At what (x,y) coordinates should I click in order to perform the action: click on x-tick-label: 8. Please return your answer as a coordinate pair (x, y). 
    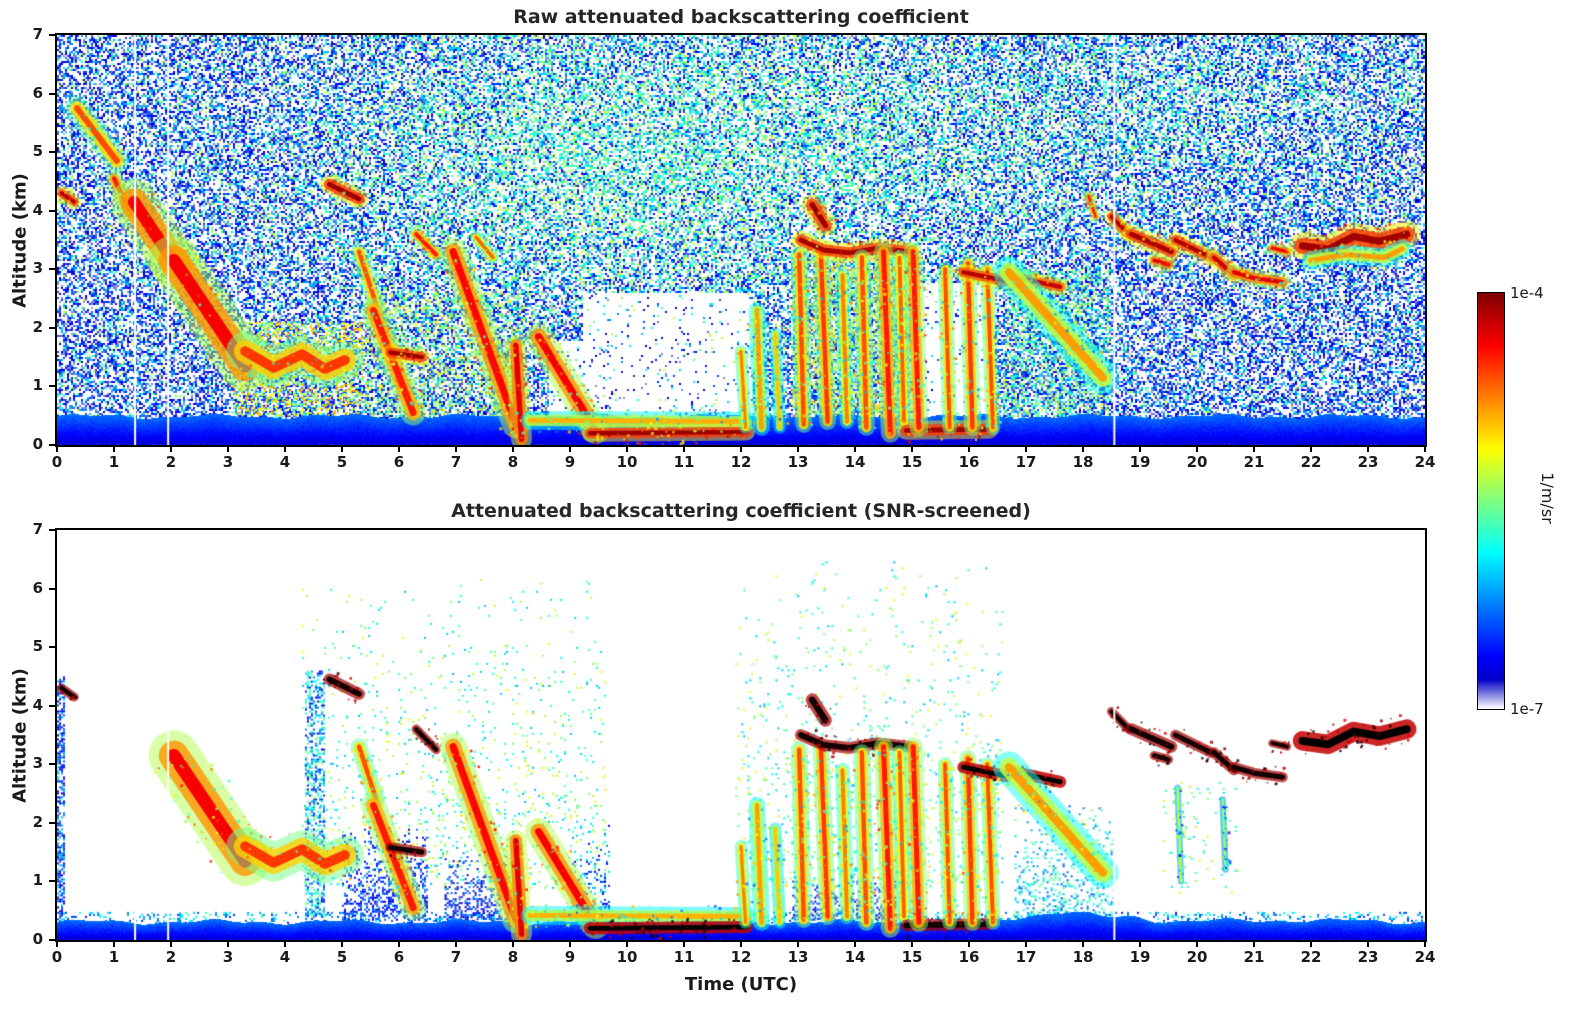
    Looking at the image, I should click on (513, 462).